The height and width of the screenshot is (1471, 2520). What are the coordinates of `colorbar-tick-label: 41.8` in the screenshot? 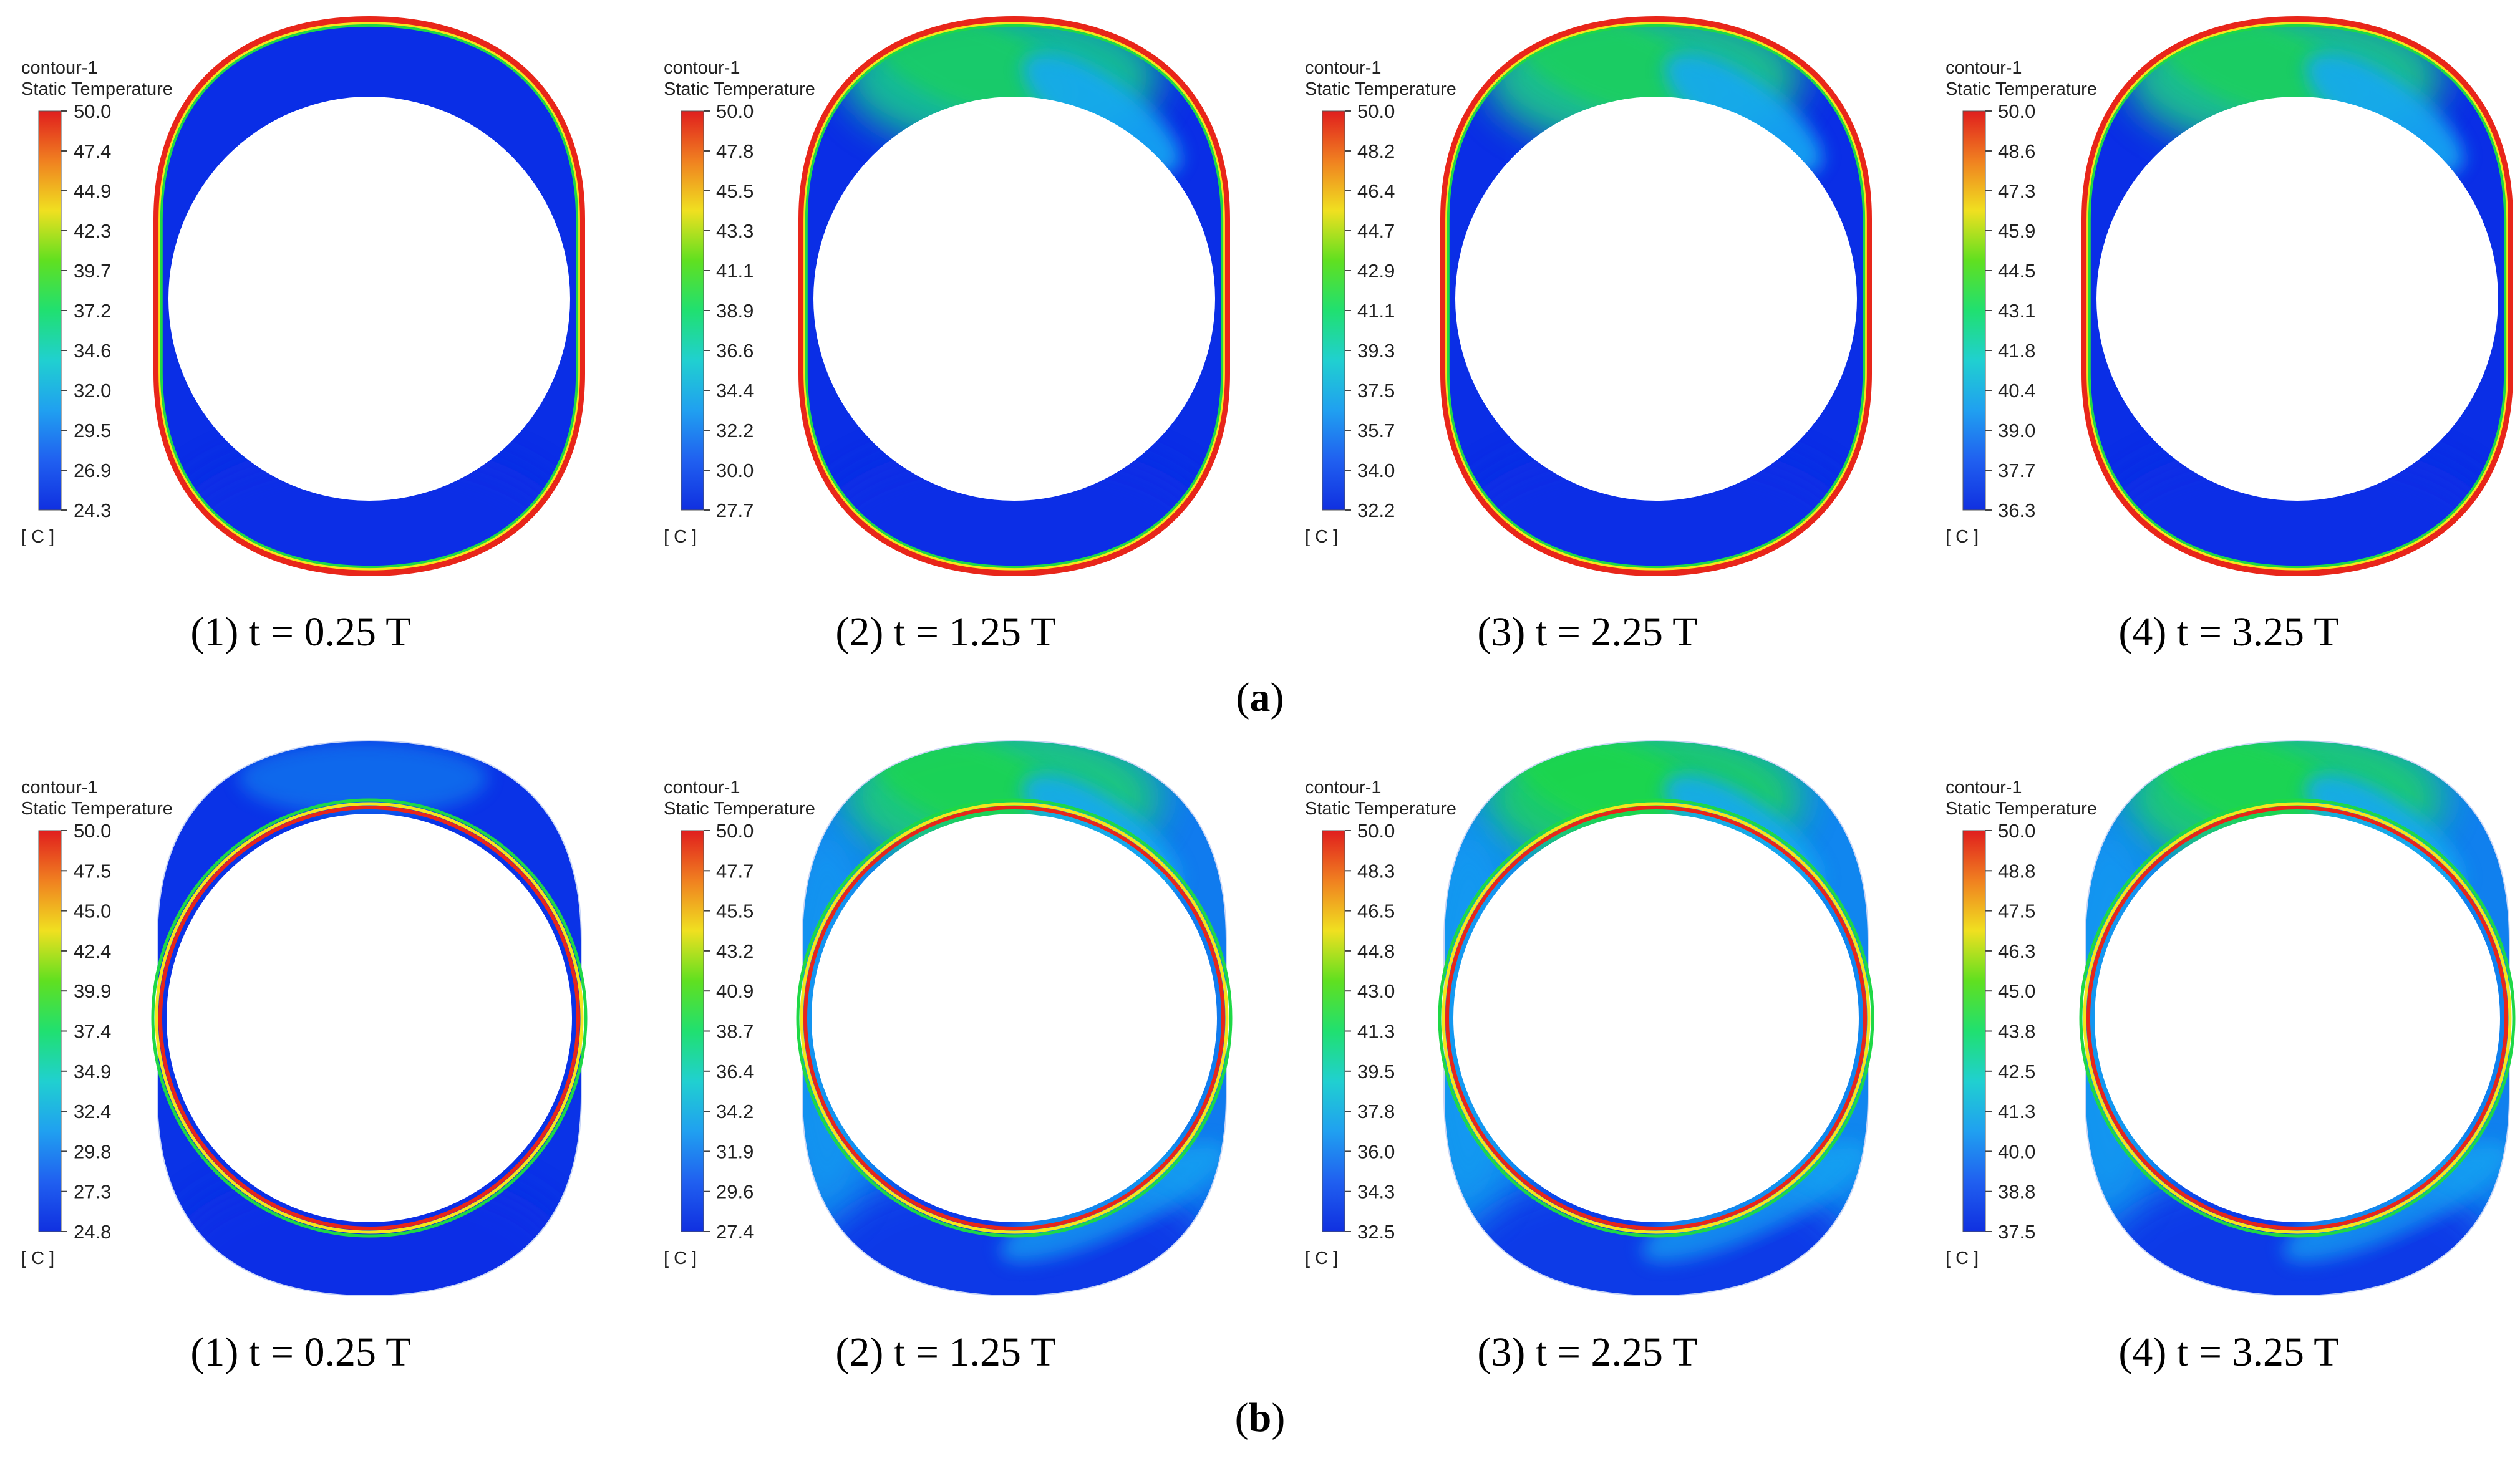 It's located at (2016, 351).